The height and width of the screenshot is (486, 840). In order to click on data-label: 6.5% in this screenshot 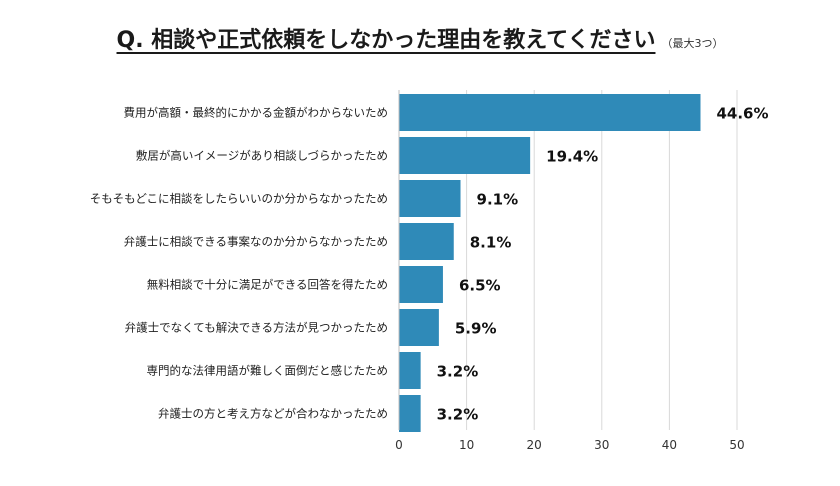, I will do `click(480, 286)`.